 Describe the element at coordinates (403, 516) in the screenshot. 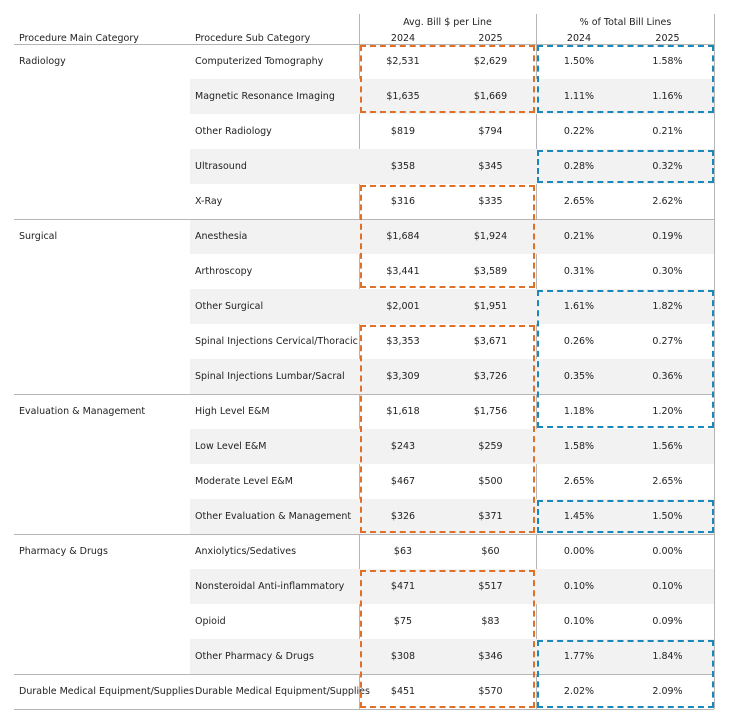

I see `avg-bill-2024-cell: $326` at that location.